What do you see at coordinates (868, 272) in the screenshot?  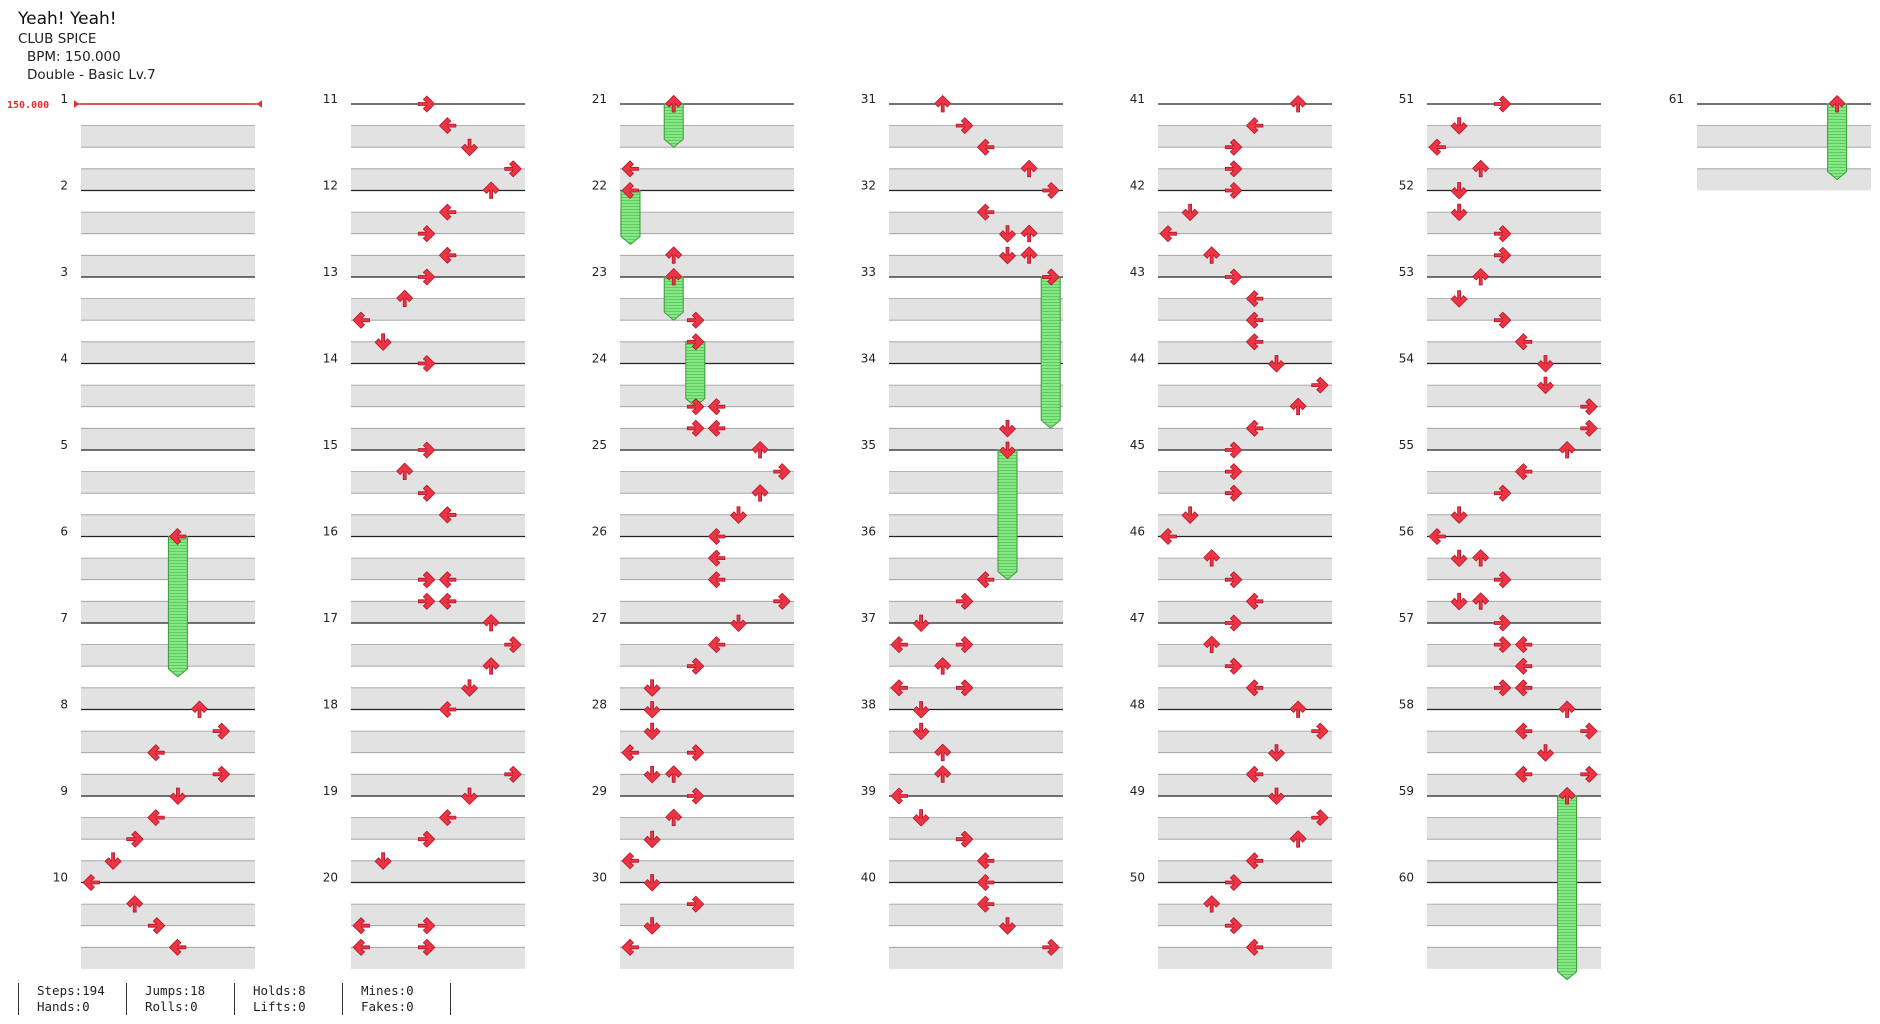 I see `measure-number: 33` at bounding box center [868, 272].